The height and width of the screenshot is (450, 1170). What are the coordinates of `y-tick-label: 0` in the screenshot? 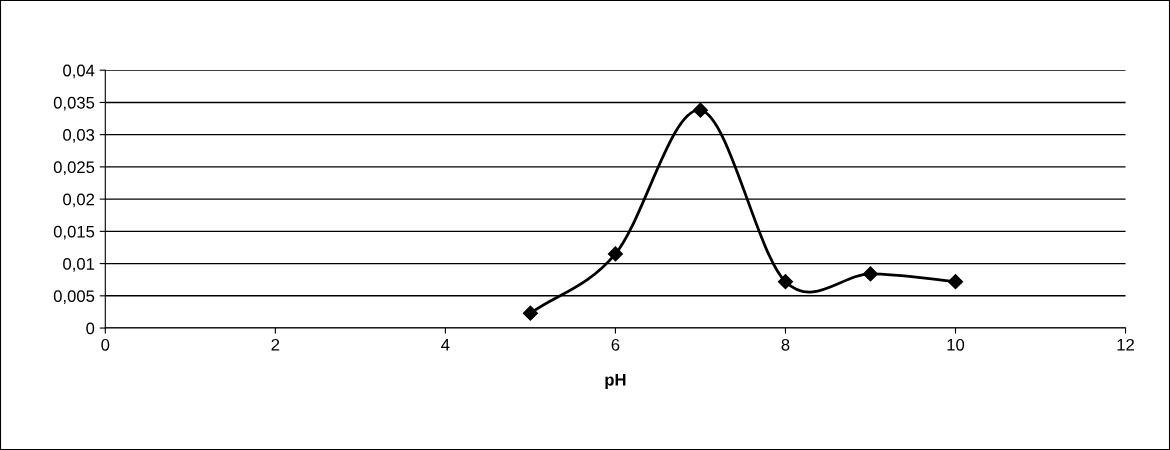 It's located at (90, 328).